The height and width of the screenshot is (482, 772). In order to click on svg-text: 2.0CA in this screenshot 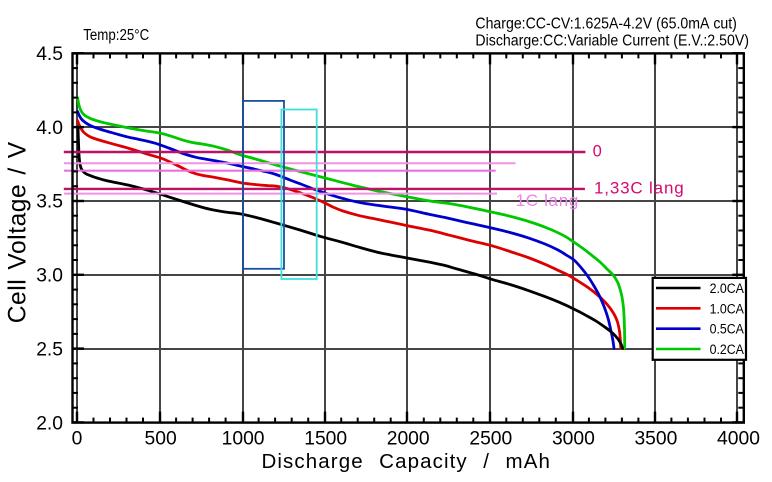, I will do `click(727, 288)`.